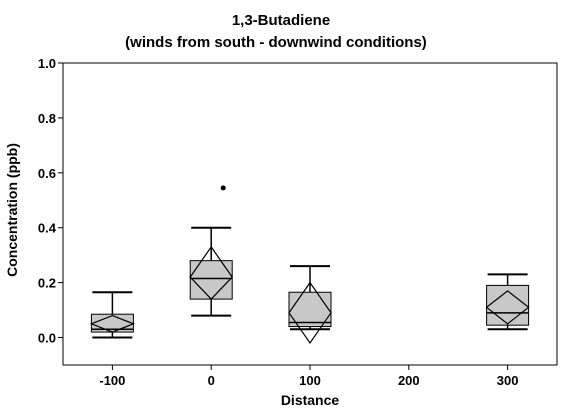  I want to click on x-tick-label: 300, so click(508, 380).